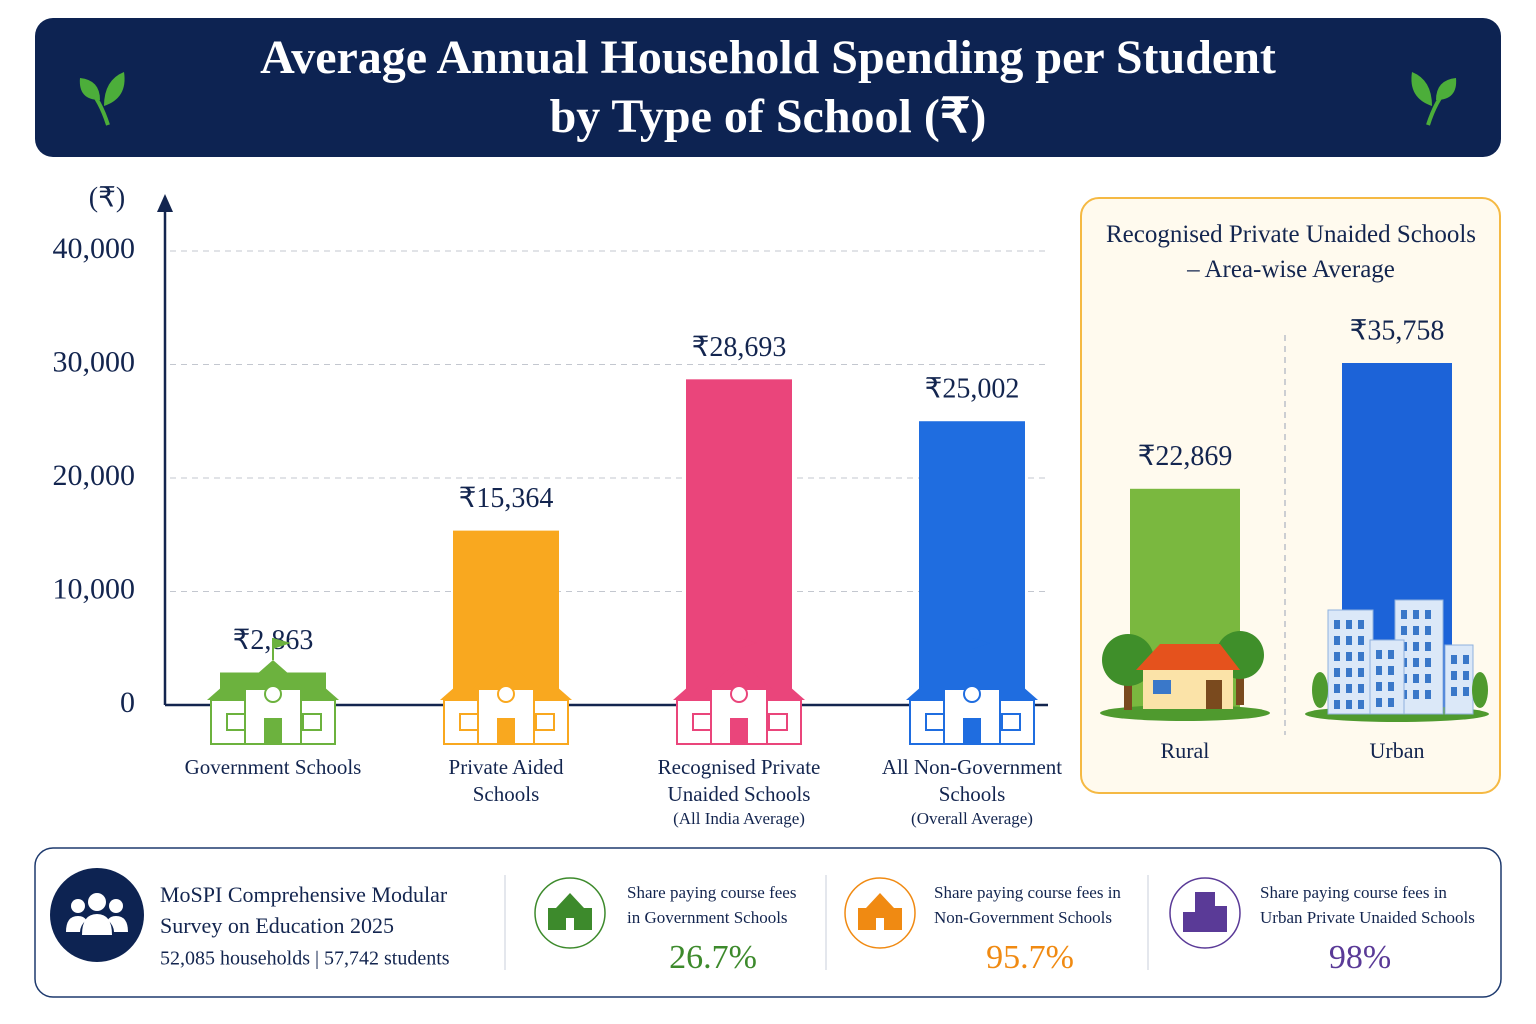 This screenshot has height=1024, width=1536. I want to click on source-sample: 52,085 households | 57,742 students, so click(305, 959).